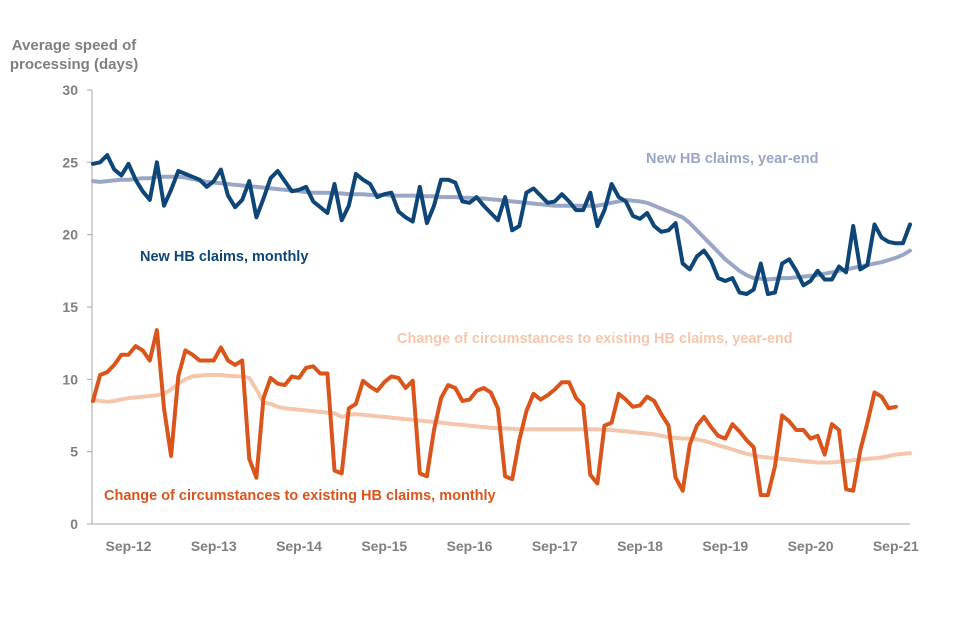  What do you see at coordinates (70, 90) in the screenshot?
I see `y-tick-label: 30` at bounding box center [70, 90].